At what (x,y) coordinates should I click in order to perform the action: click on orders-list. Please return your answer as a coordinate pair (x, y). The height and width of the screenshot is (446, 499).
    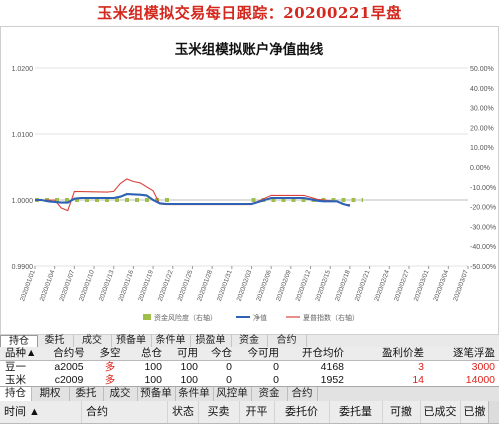
    Looking at the image, I should click on (249, 435).